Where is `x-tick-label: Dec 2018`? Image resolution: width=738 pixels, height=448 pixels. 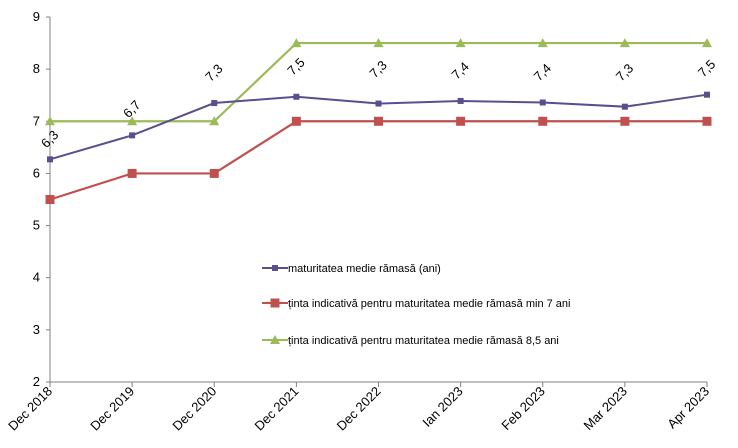
x-tick-label: Dec 2018 is located at coordinates (30, 409).